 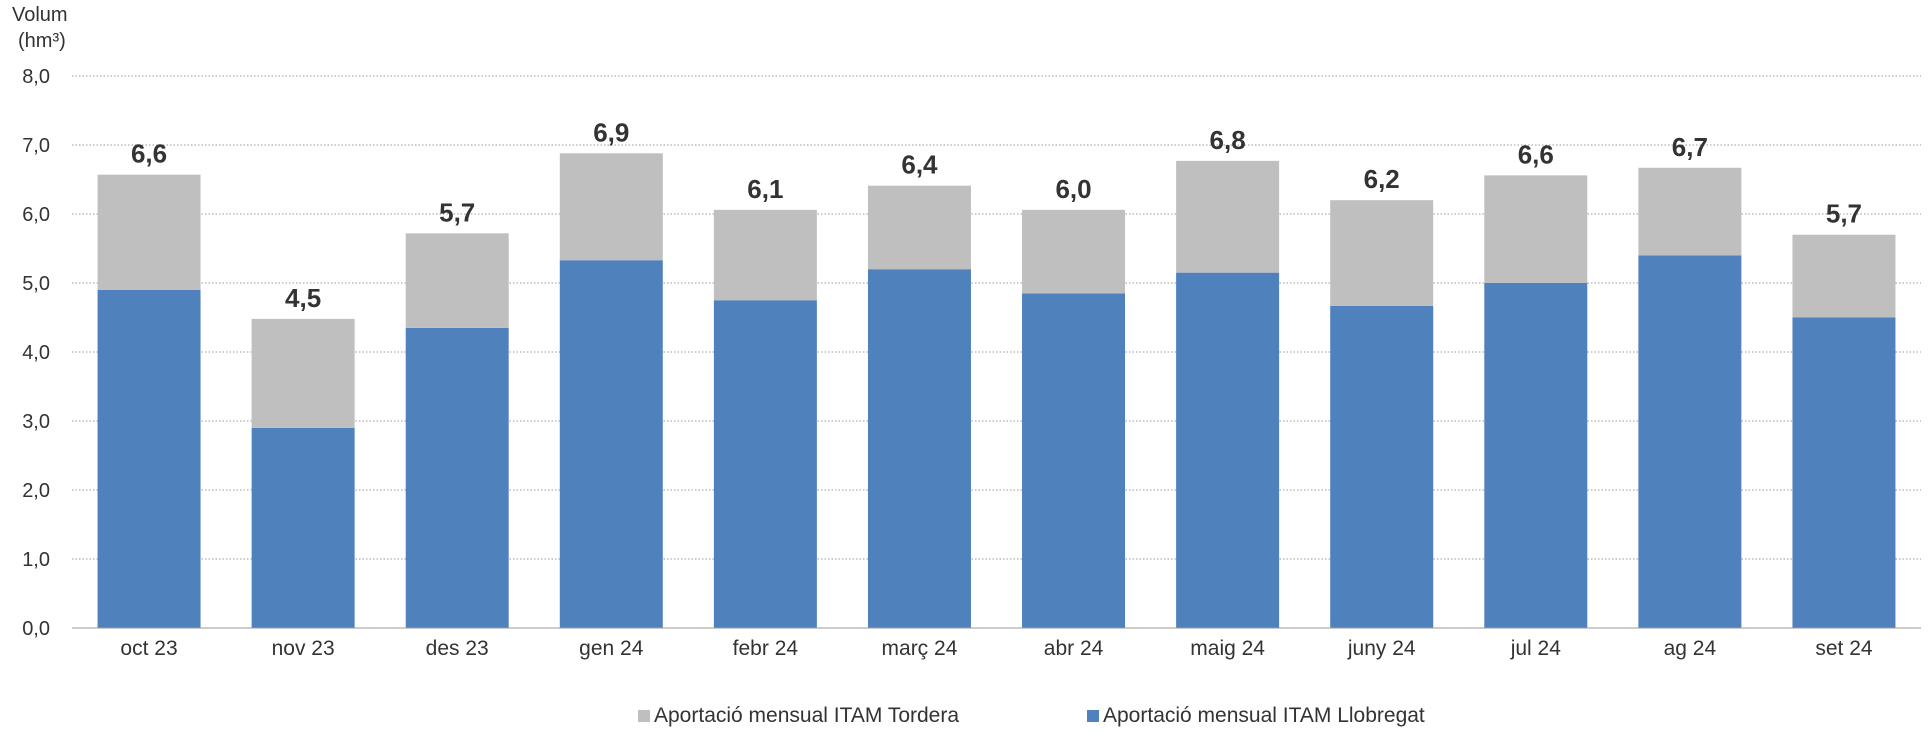 What do you see at coordinates (36, 215) in the screenshot?
I see `y-tick-label: 6,0` at bounding box center [36, 215].